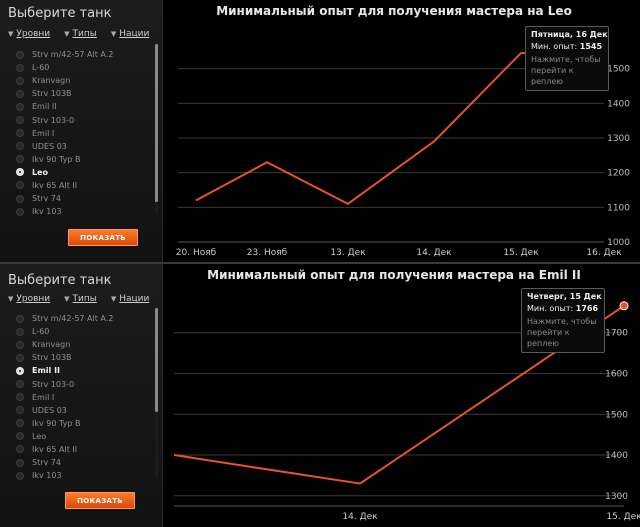 This screenshot has width=640, height=527. I want to click on filter-bar: ▼ Уровни ▼ Типы ▼ Нации, so click(78, 299).